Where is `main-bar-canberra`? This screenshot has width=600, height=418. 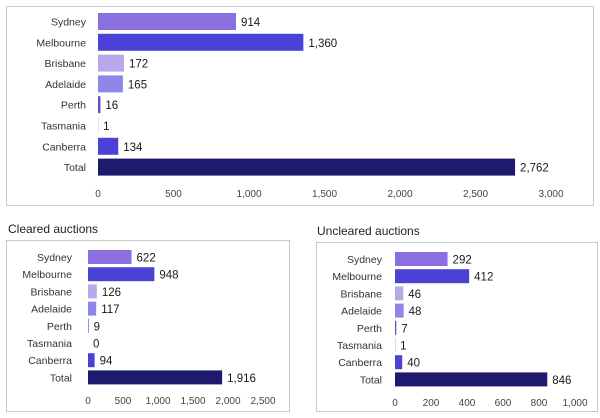 main-bar-canberra is located at coordinates (108, 146).